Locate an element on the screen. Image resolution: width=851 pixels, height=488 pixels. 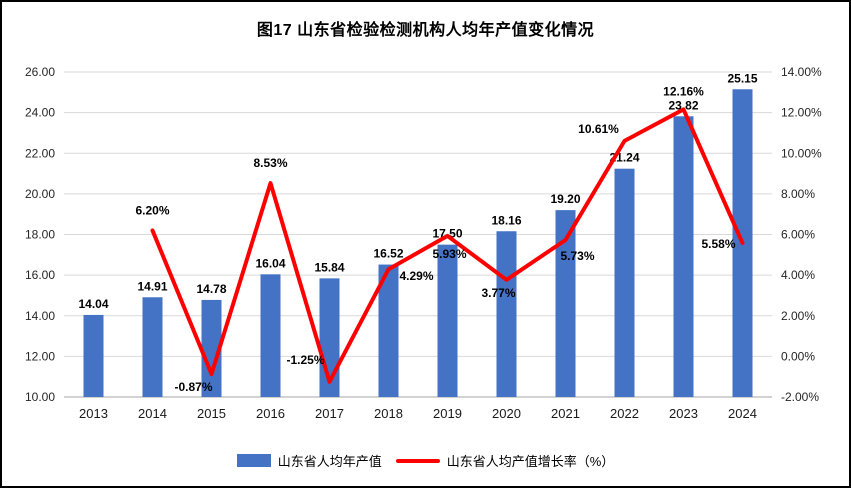
x-axis-label-2014: 2014 is located at coordinates (152, 413).